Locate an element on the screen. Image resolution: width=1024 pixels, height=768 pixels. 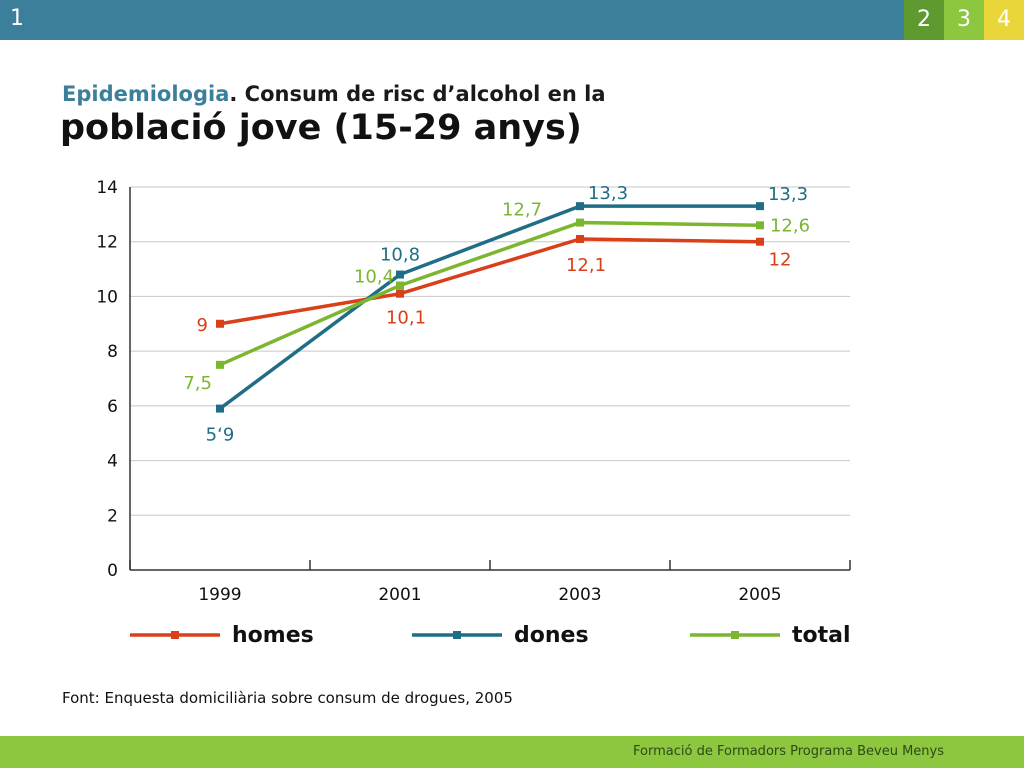
data-label-homes: 12,1 is located at coordinates (586, 265).